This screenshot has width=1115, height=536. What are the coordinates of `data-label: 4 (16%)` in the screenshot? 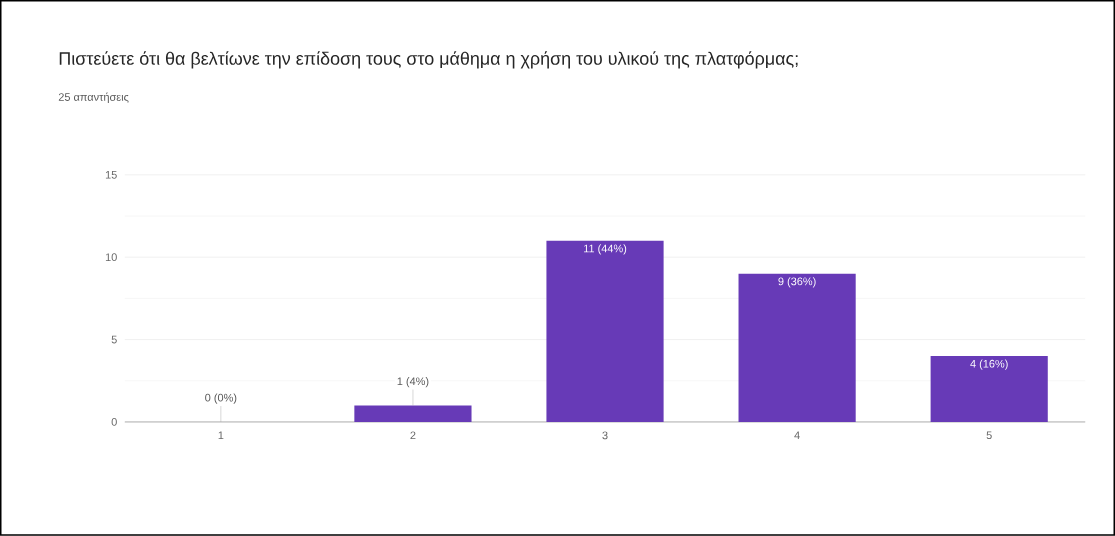 It's located at (989, 364).